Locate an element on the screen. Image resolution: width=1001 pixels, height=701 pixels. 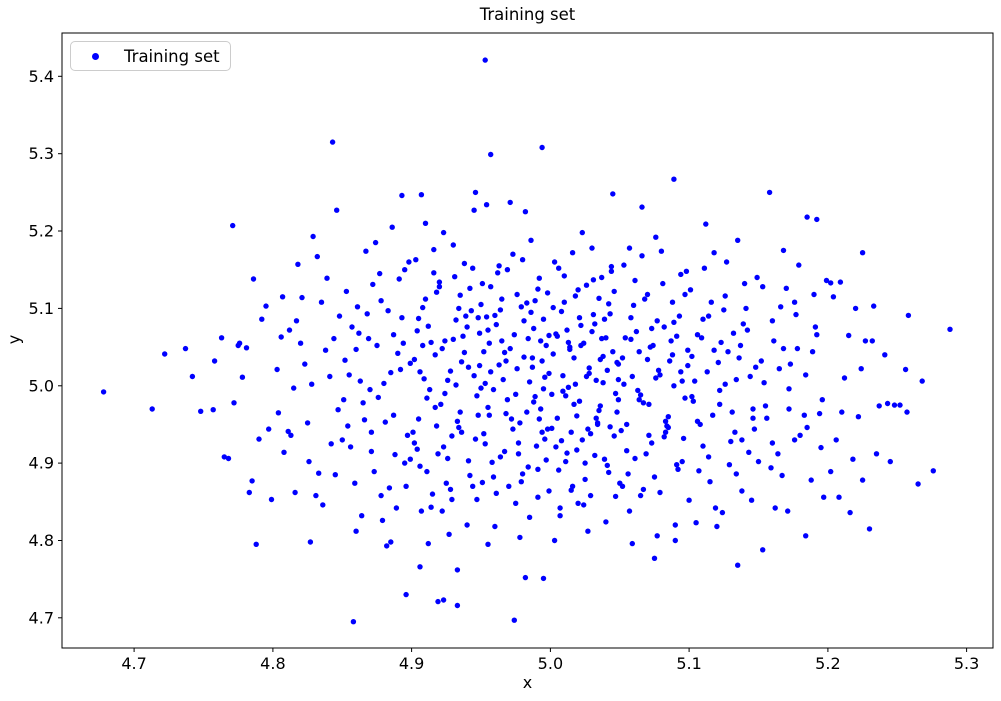
x-axis-label: x is located at coordinates (527, 682).